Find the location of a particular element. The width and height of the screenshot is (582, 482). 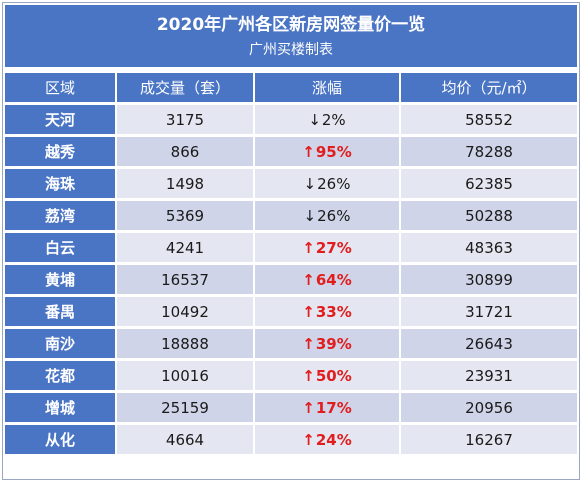

table-row: 从化 4664 ↑24% 16267 is located at coordinates (291, 439).